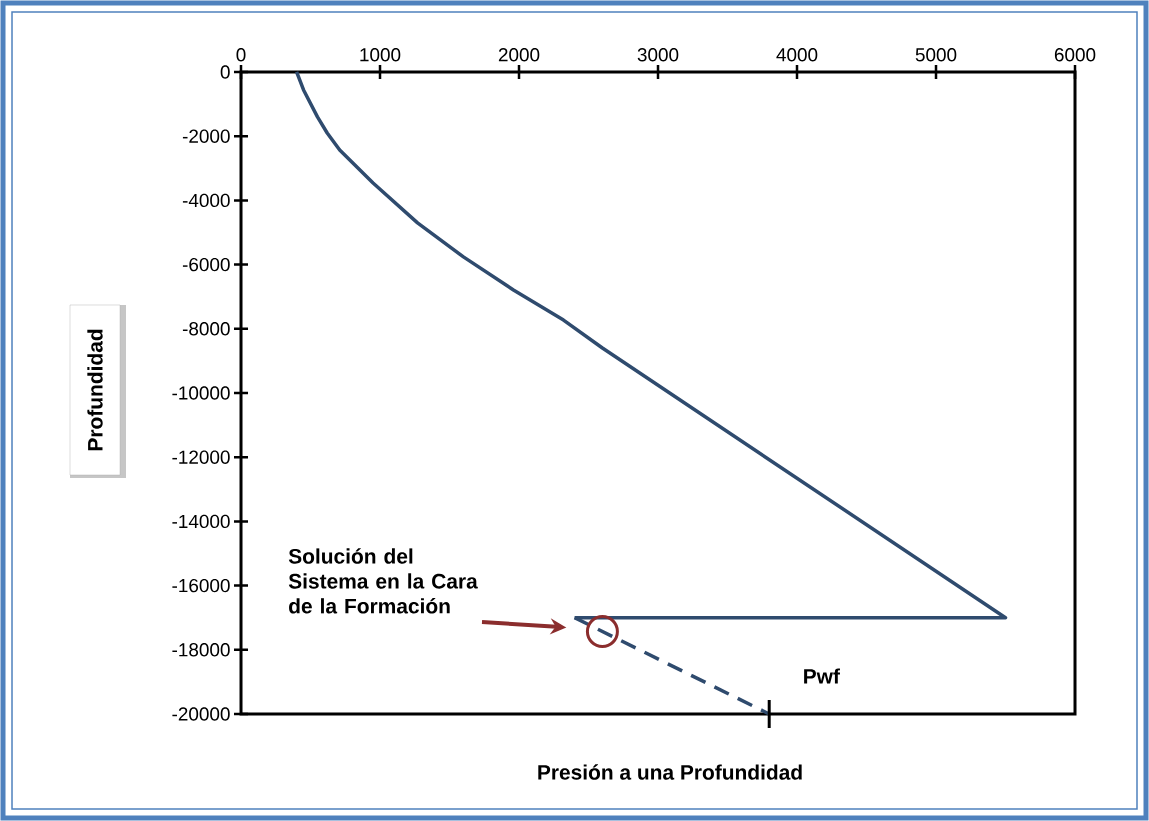 The height and width of the screenshot is (821, 1149). Describe the element at coordinates (936, 55) in the screenshot. I see `x-tick-label: 5000` at that location.